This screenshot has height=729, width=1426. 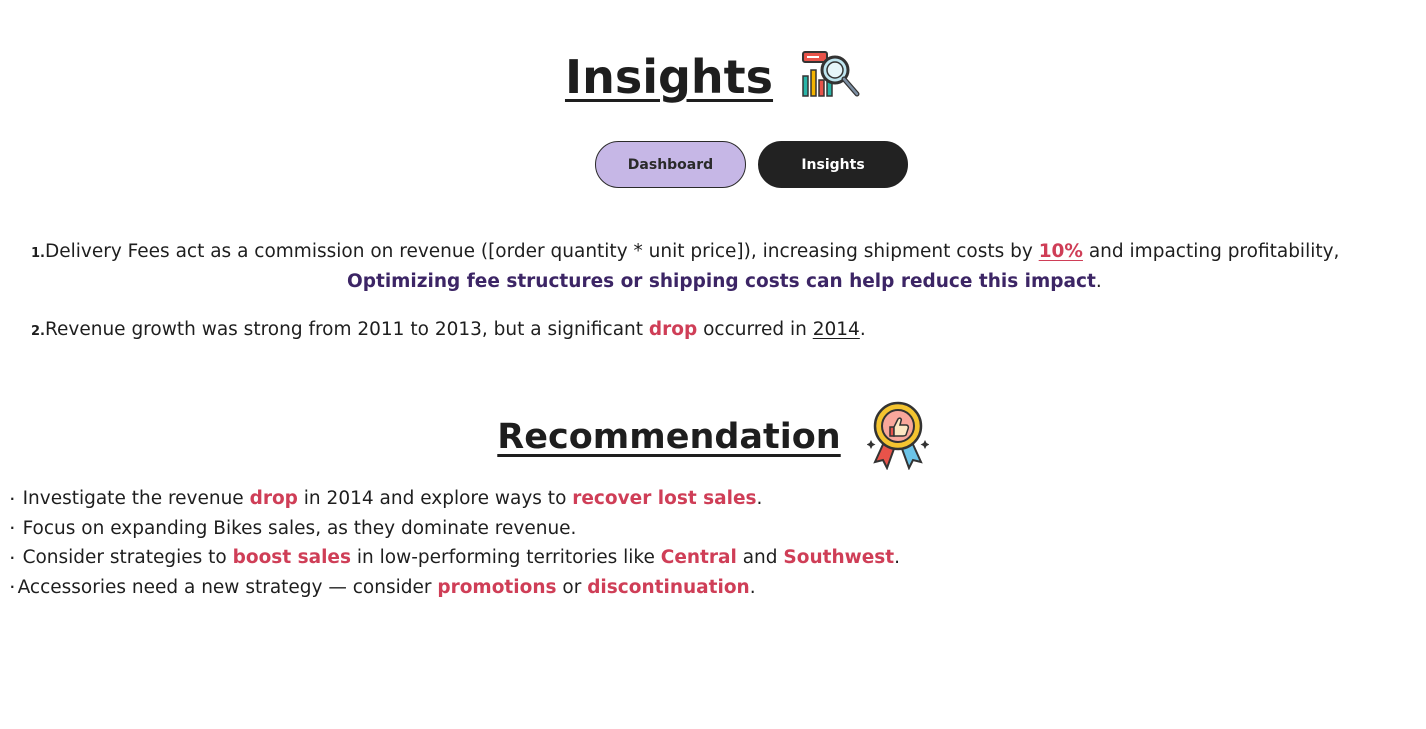 What do you see at coordinates (83, 251) in the screenshot?
I see `text-segment: Delivery` at bounding box center [83, 251].